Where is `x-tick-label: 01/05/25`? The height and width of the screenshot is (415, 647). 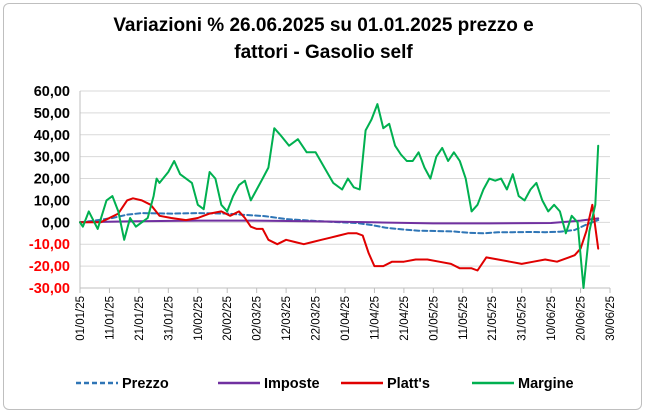
x-tick-label: 01/05/25 is located at coordinates (434, 318).